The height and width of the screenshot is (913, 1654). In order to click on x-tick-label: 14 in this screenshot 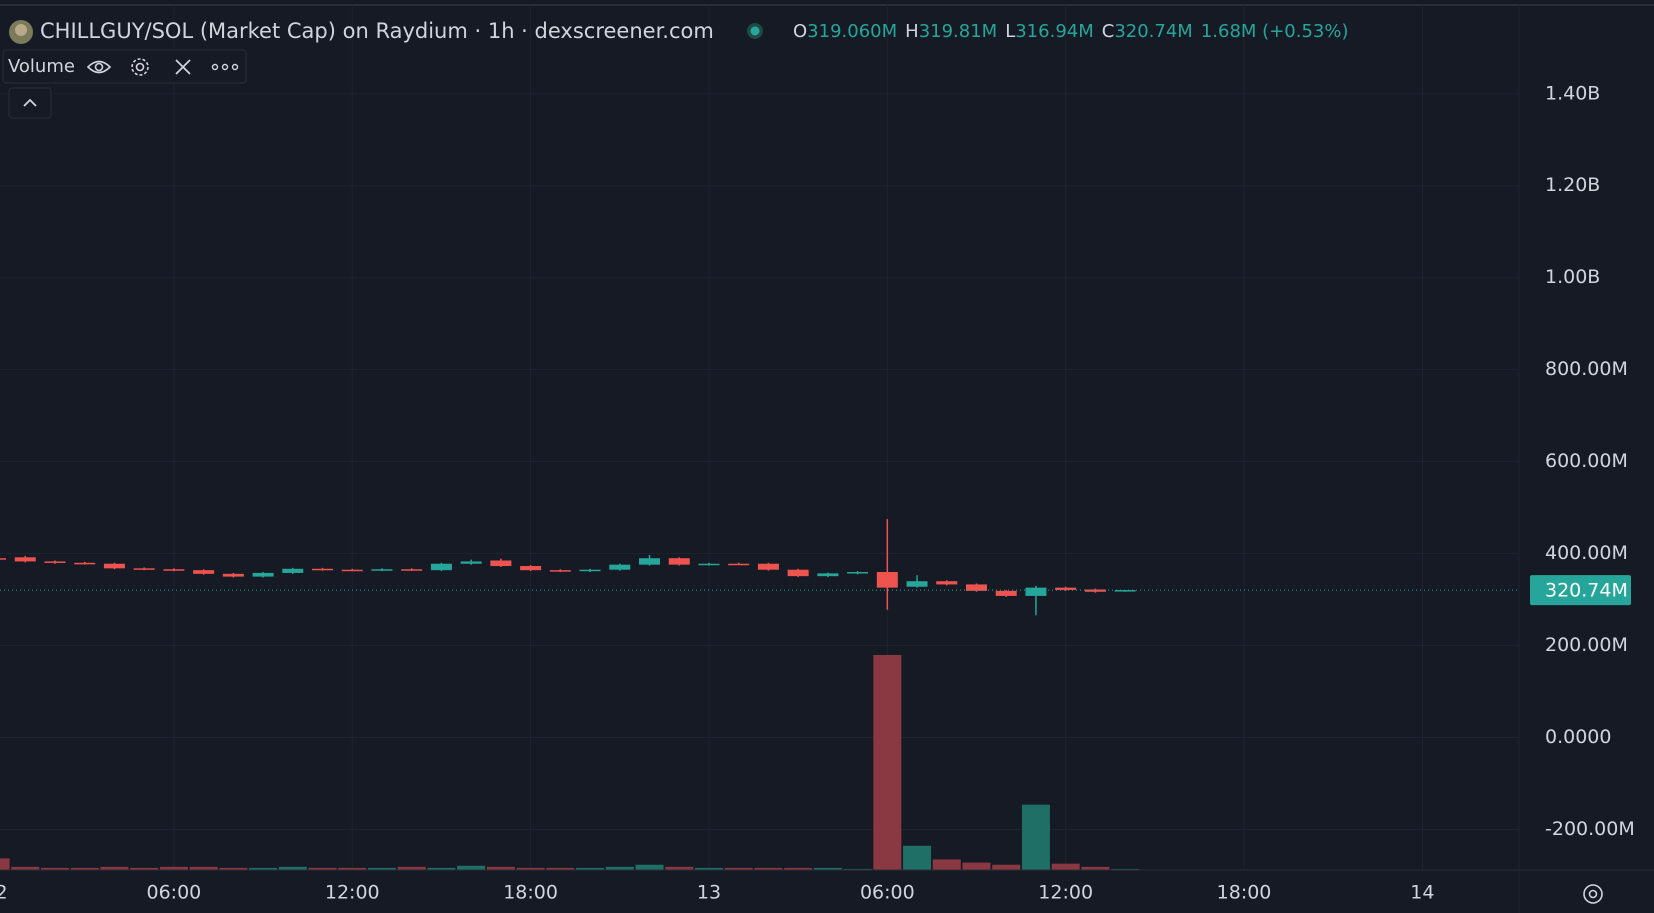, I will do `click(1422, 893)`.